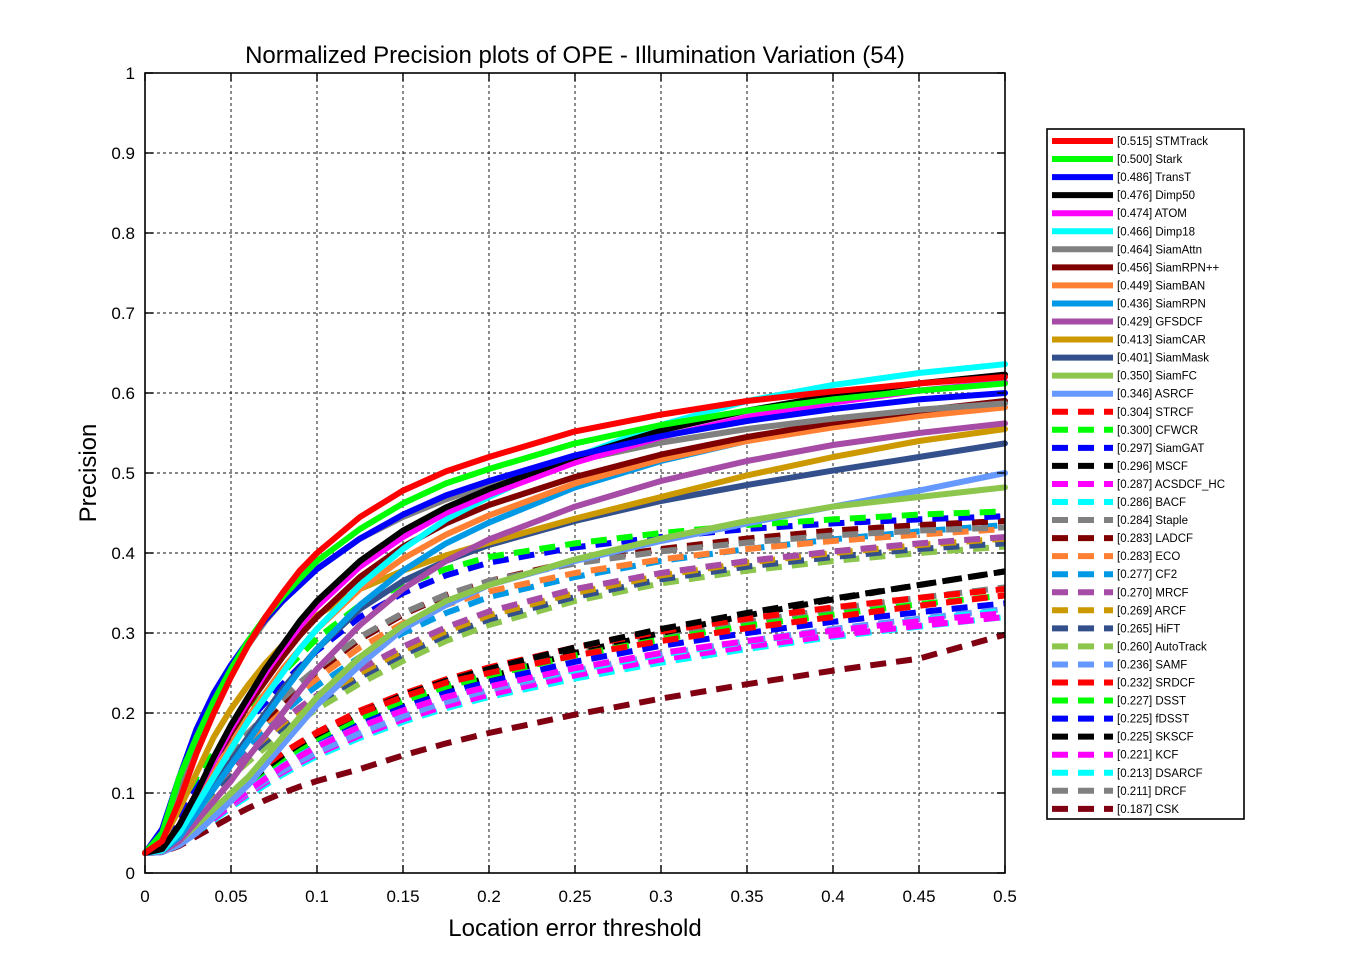 This screenshot has width=1350, height=979. What do you see at coordinates (1162, 647) in the screenshot?
I see `legend-entry-label: [0.260] AutoTrack` at bounding box center [1162, 647].